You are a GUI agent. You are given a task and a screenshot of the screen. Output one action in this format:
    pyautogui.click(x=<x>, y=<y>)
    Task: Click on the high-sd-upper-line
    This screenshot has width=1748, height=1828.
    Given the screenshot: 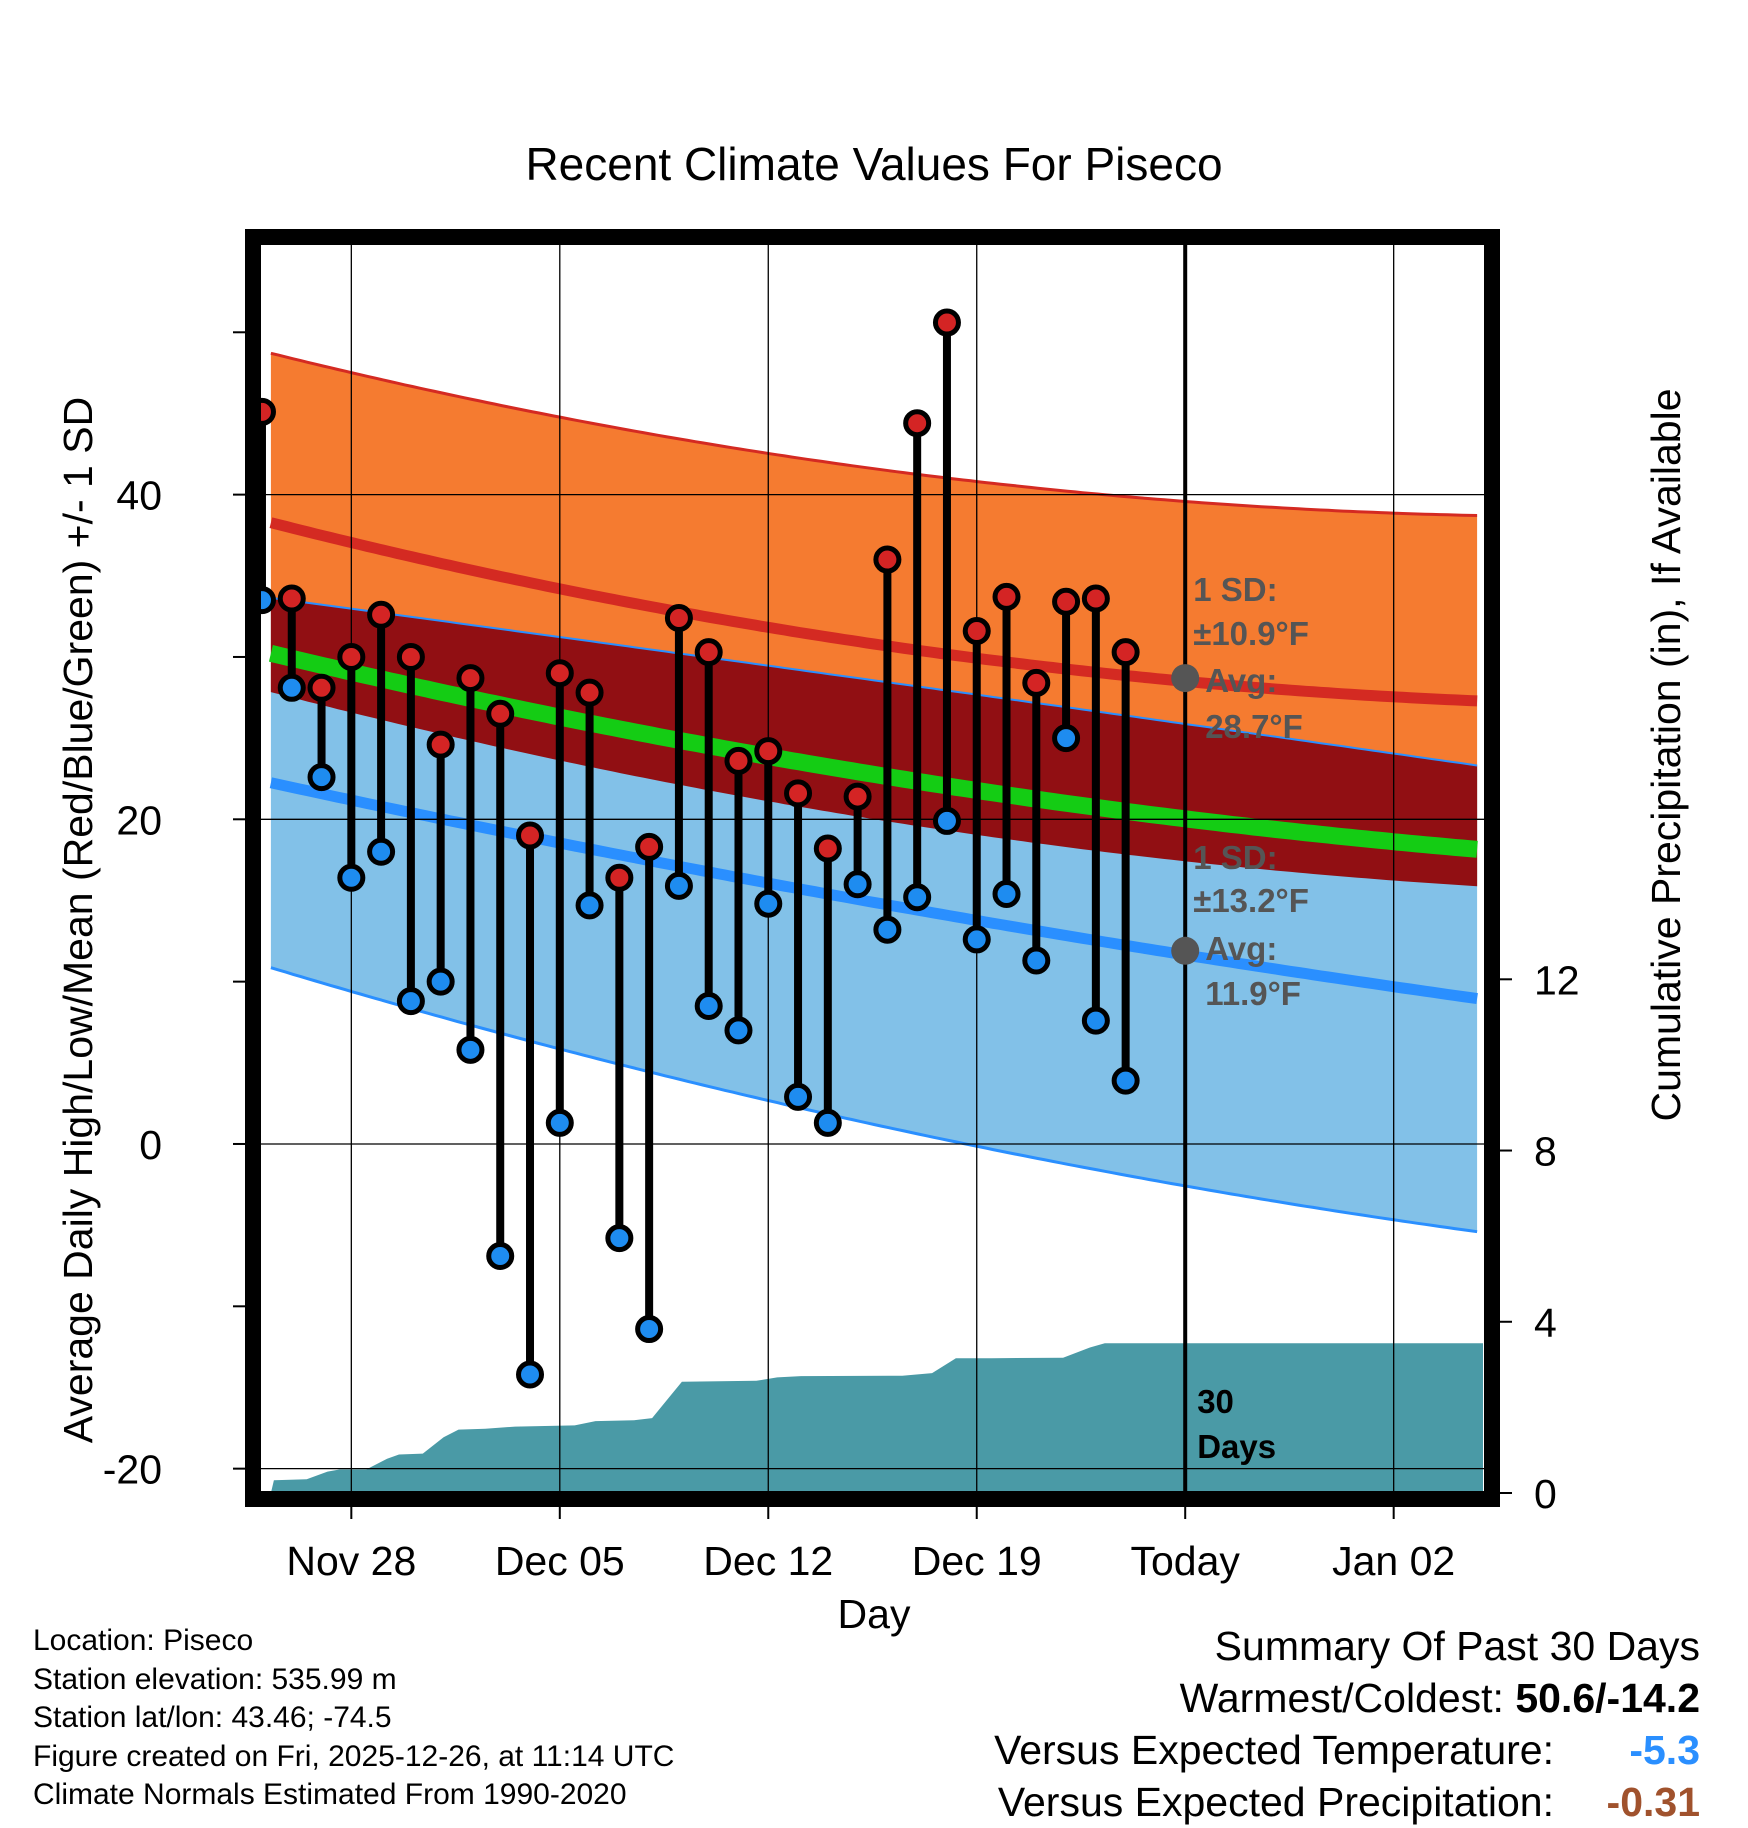 What is the action you would take?
    pyautogui.click(x=874, y=434)
    